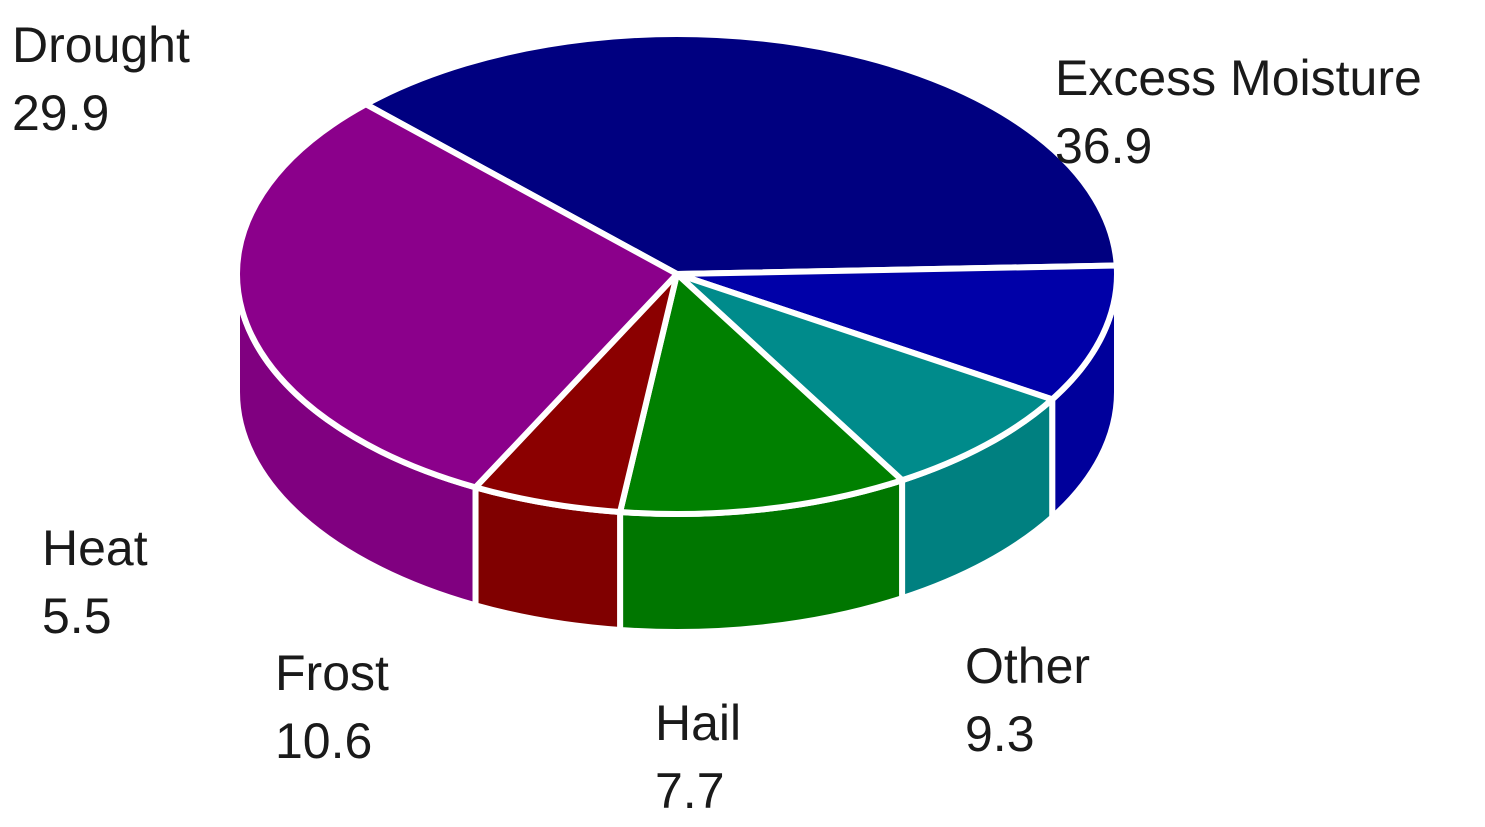 This screenshot has width=1485, height=827. I want to click on slice-other, so click(897, 332).